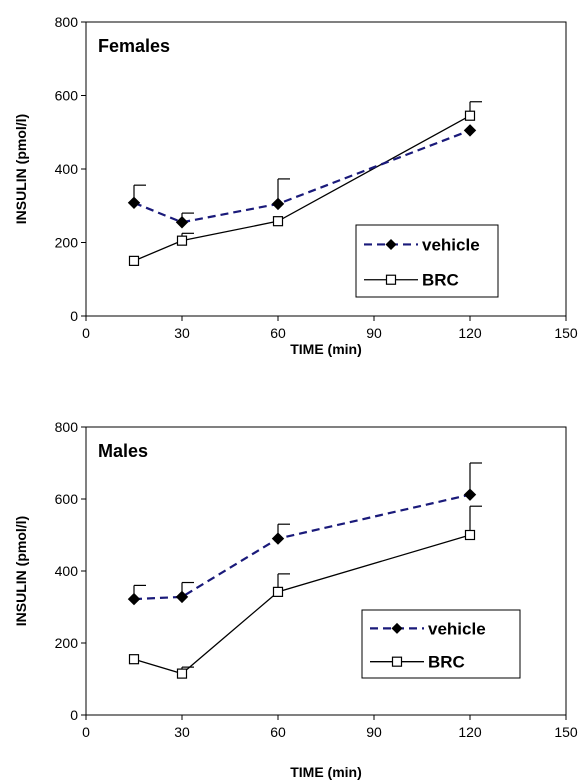  What do you see at coordinates (123, 451) in the screenshot?
I see `panel-title: Males` at bounding box center [123, 451].